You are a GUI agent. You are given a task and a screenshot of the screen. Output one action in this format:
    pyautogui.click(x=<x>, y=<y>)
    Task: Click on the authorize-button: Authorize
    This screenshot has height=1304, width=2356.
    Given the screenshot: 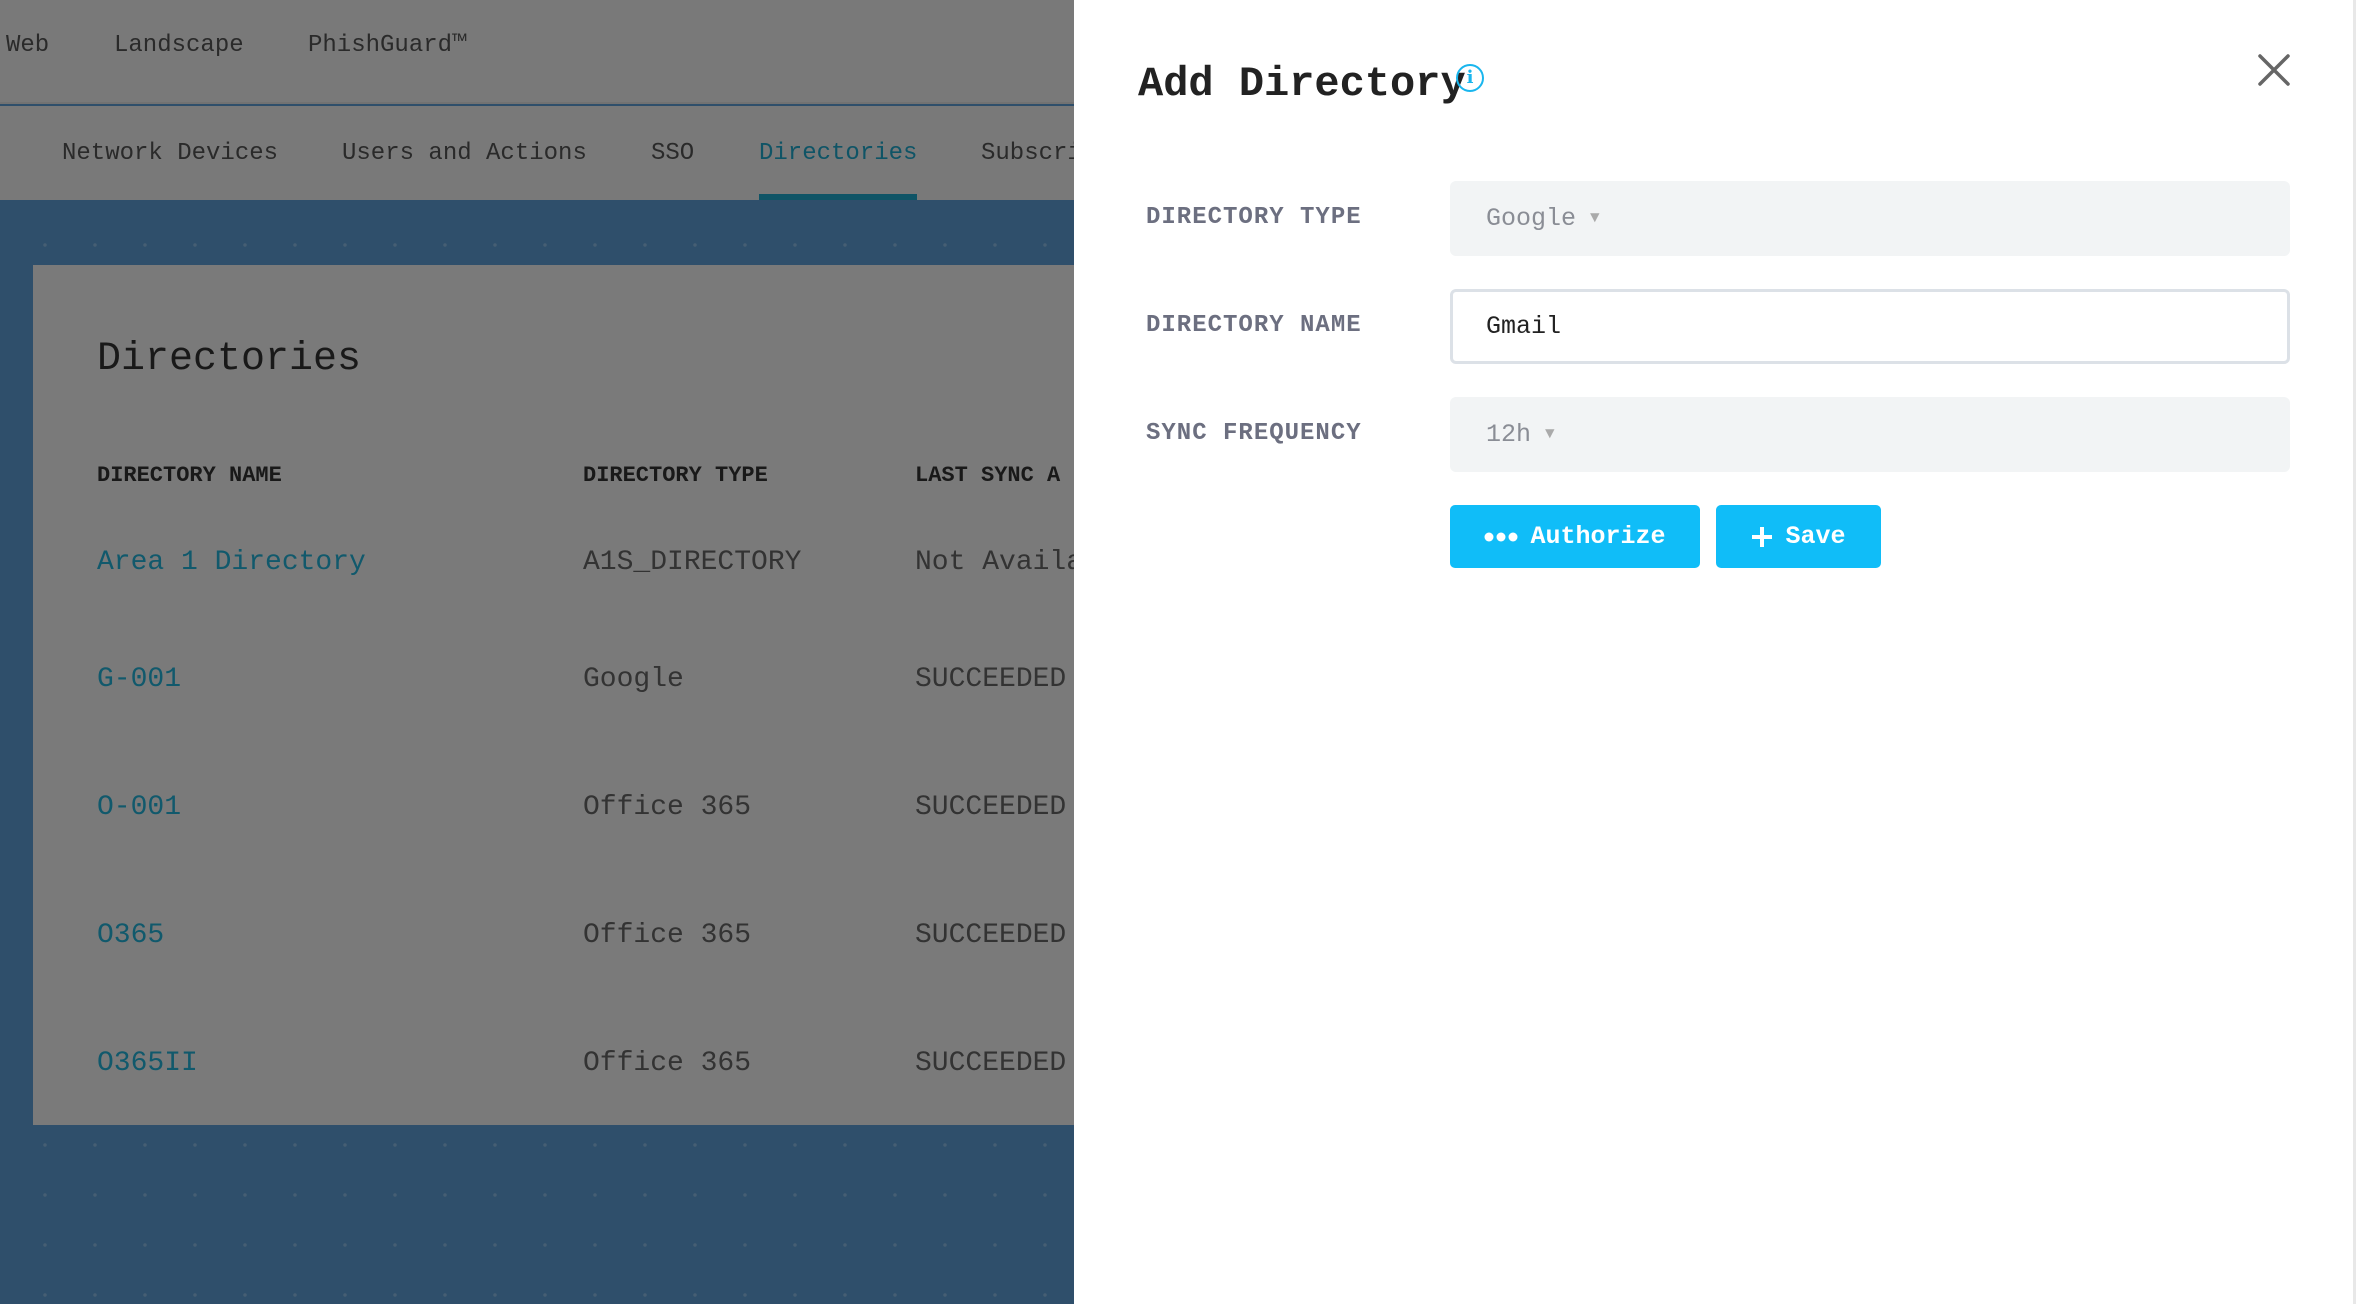 What is the action you would take?
    pyautogui.click(x=1575, y=536)
    